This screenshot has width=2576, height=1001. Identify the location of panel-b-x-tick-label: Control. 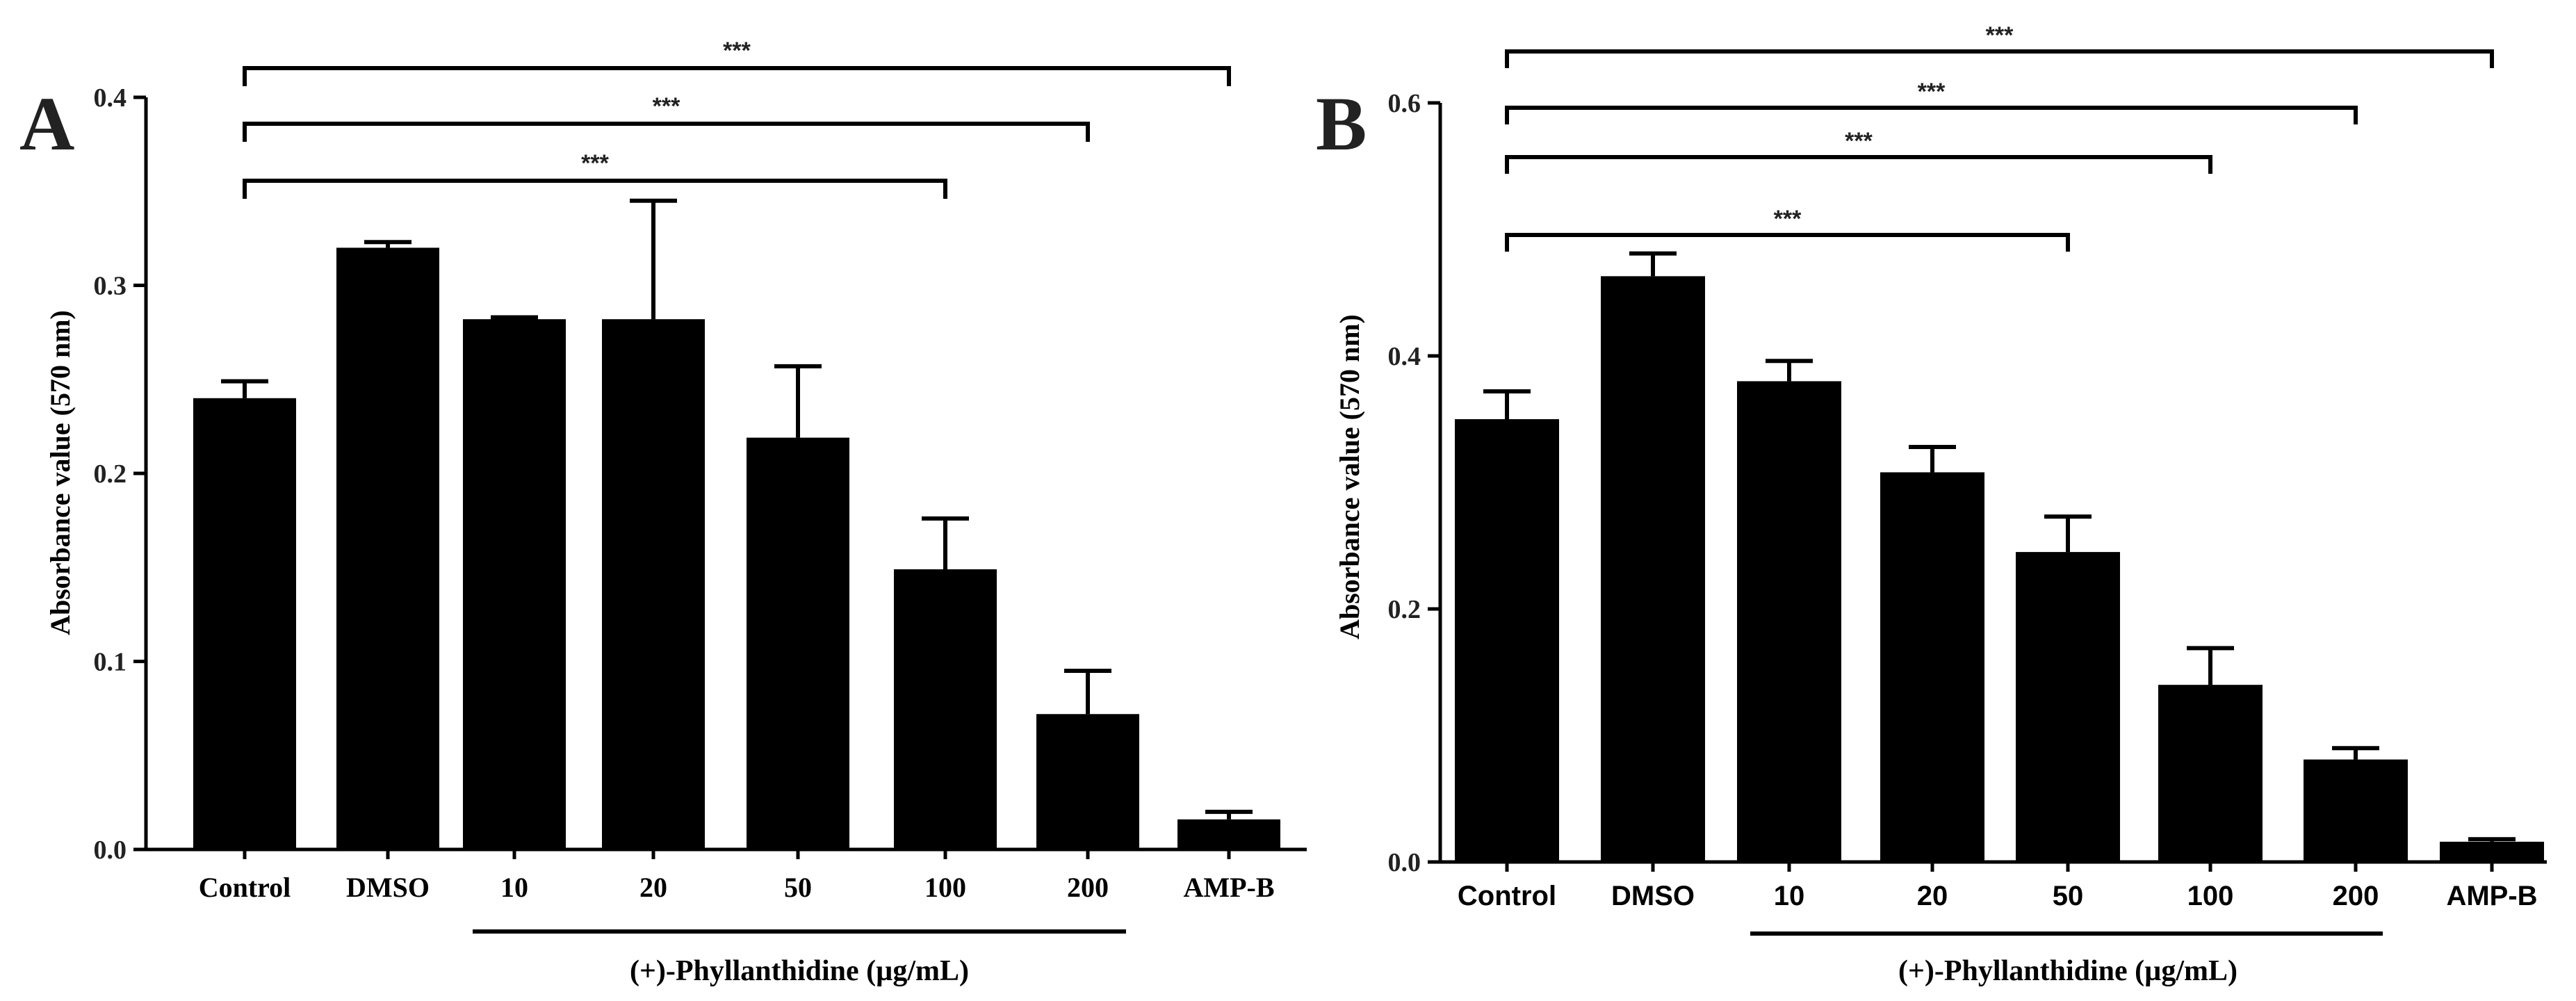
(1507, 896).